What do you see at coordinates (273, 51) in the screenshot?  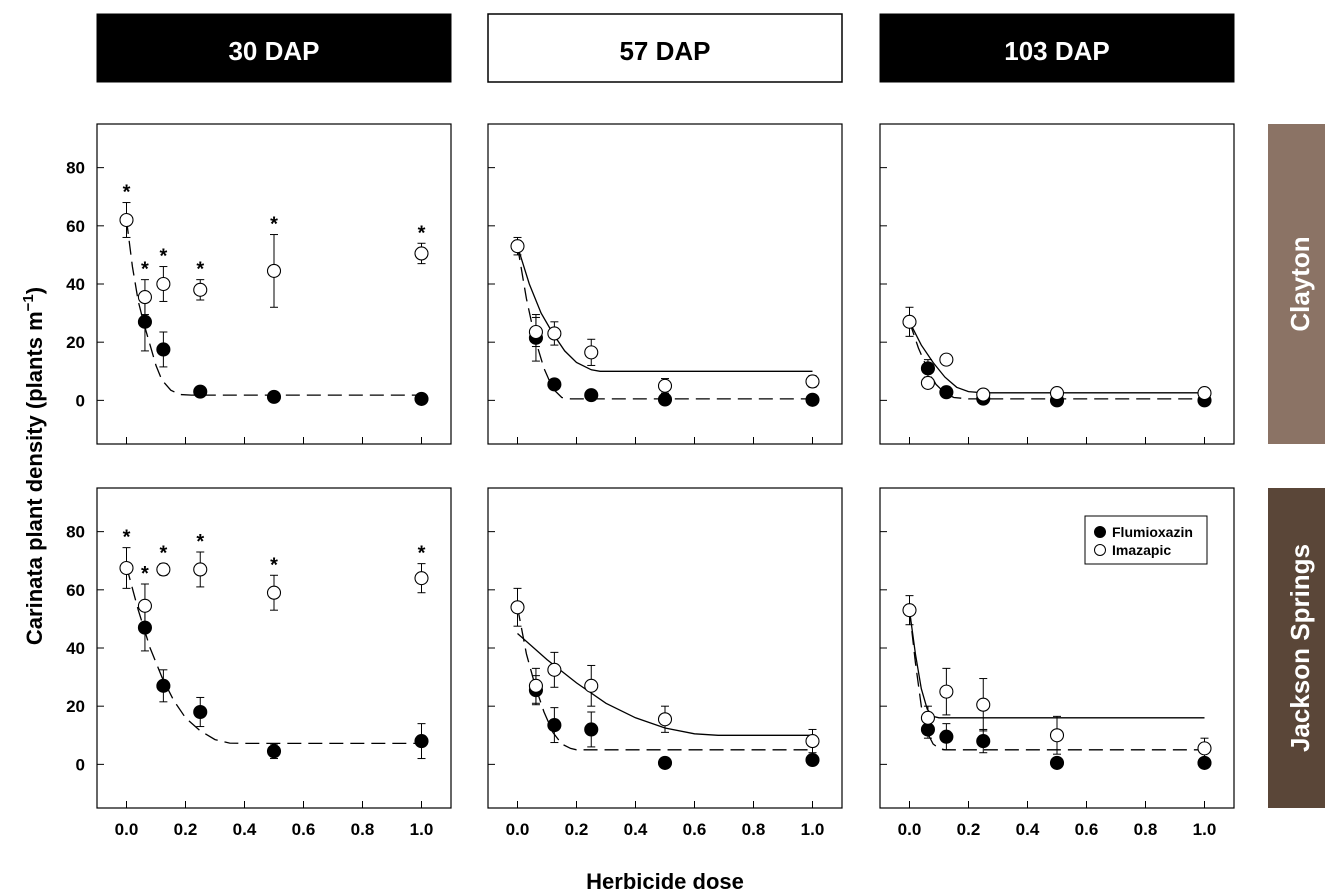 I see `column-header-label: 30 DAP` at bounding box center [273, 51].